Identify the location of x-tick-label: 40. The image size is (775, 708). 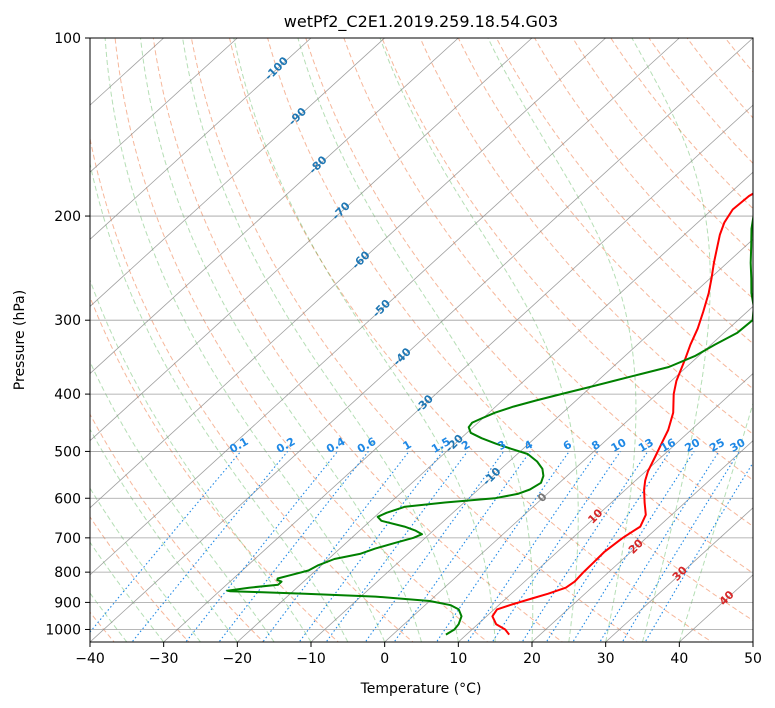
(679, 659).